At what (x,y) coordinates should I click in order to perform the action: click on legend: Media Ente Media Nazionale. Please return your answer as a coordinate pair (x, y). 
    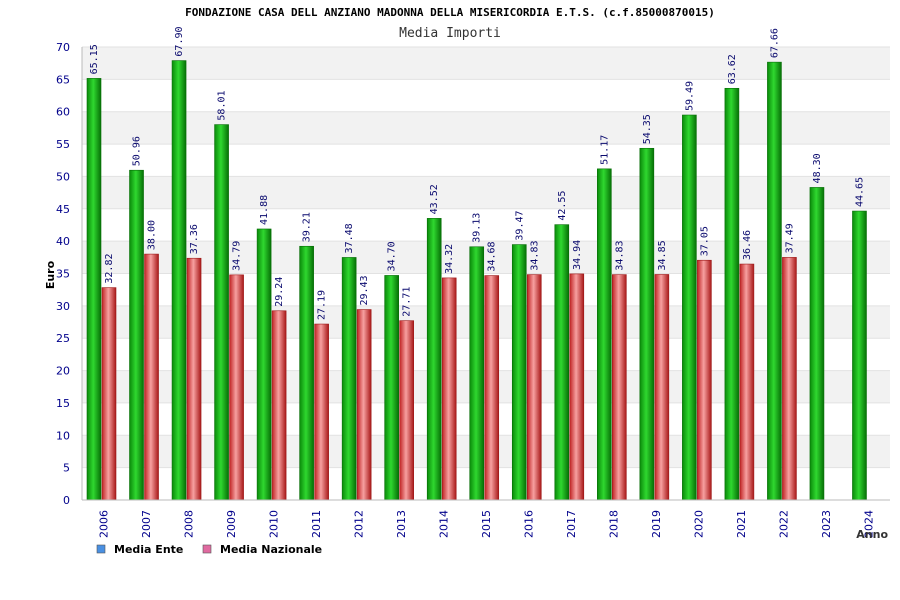
    Looking at the image, I should click on (209, 549).